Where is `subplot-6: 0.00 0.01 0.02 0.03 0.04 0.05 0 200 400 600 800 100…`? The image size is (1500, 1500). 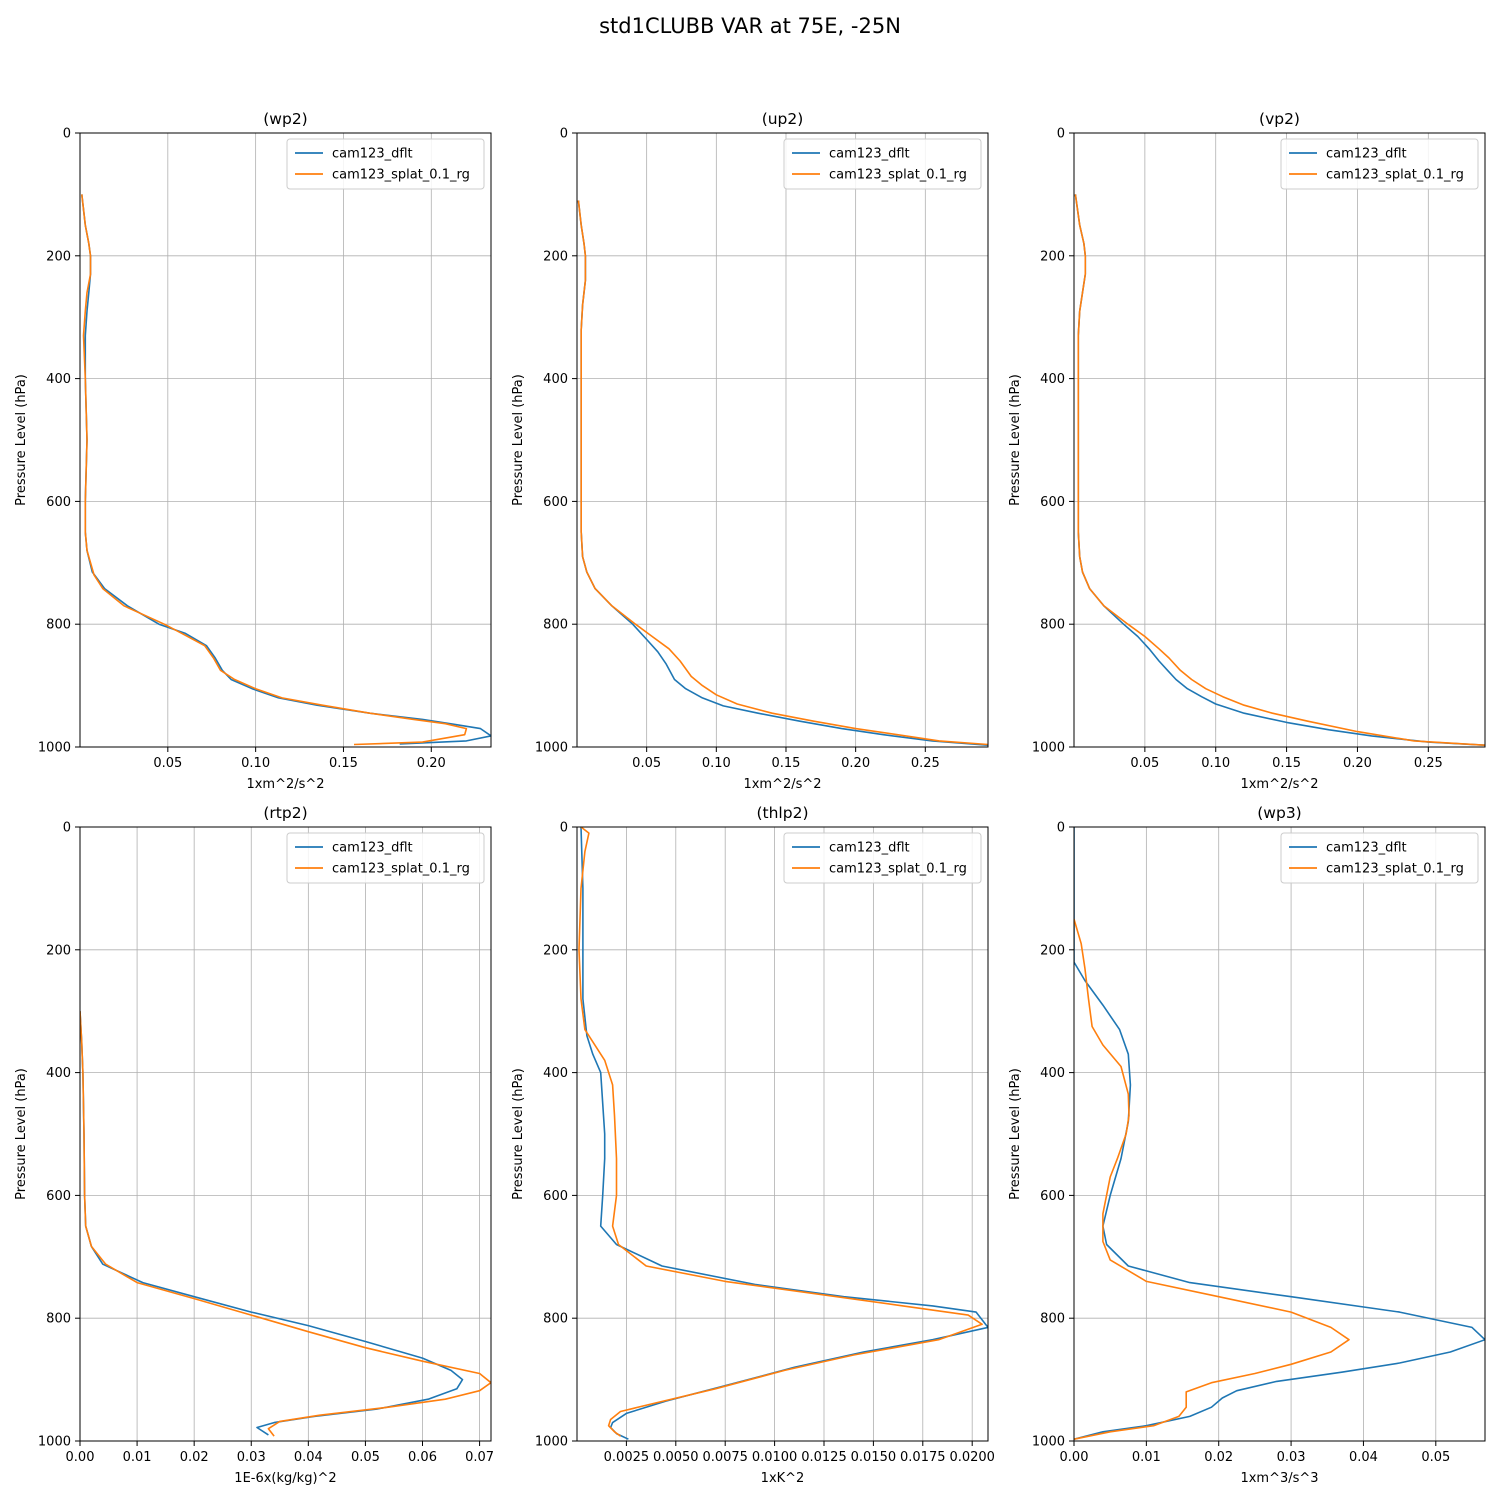
subplot-6: 0.00 0.01 0.02 0.03 0.04 0.05 0 200 400 600 800 100… is located at coordinates (1247, 1145).